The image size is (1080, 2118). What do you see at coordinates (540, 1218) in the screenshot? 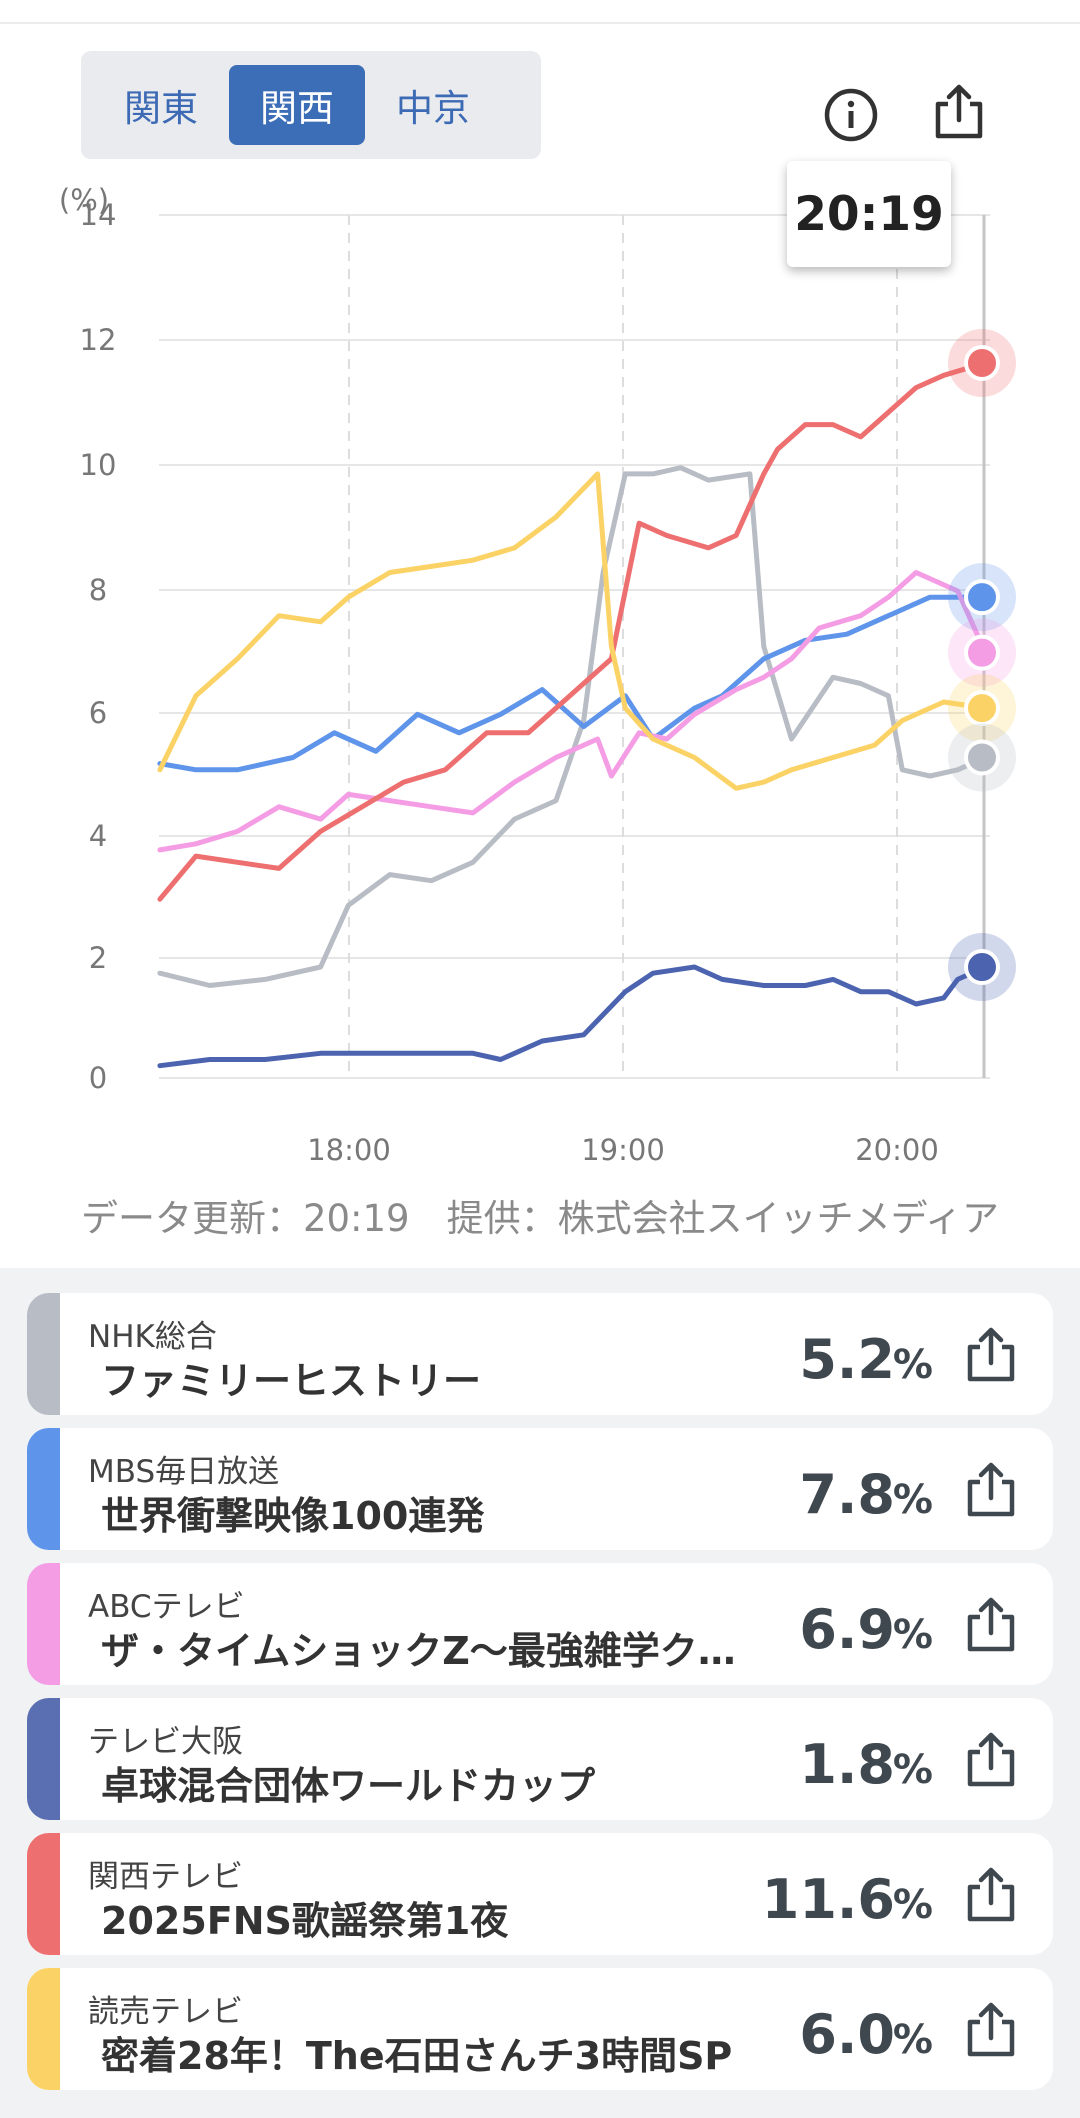
I see `data-caption: データ更新：20:19 提供：株式会社スイッチメディア` at bounding box center [540, 1218].